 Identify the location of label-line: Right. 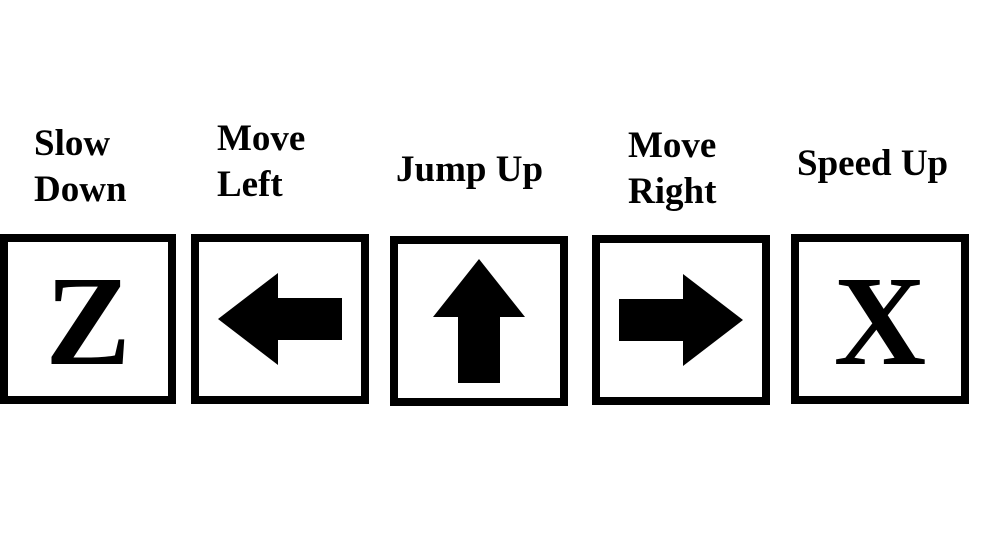
(672, 191).